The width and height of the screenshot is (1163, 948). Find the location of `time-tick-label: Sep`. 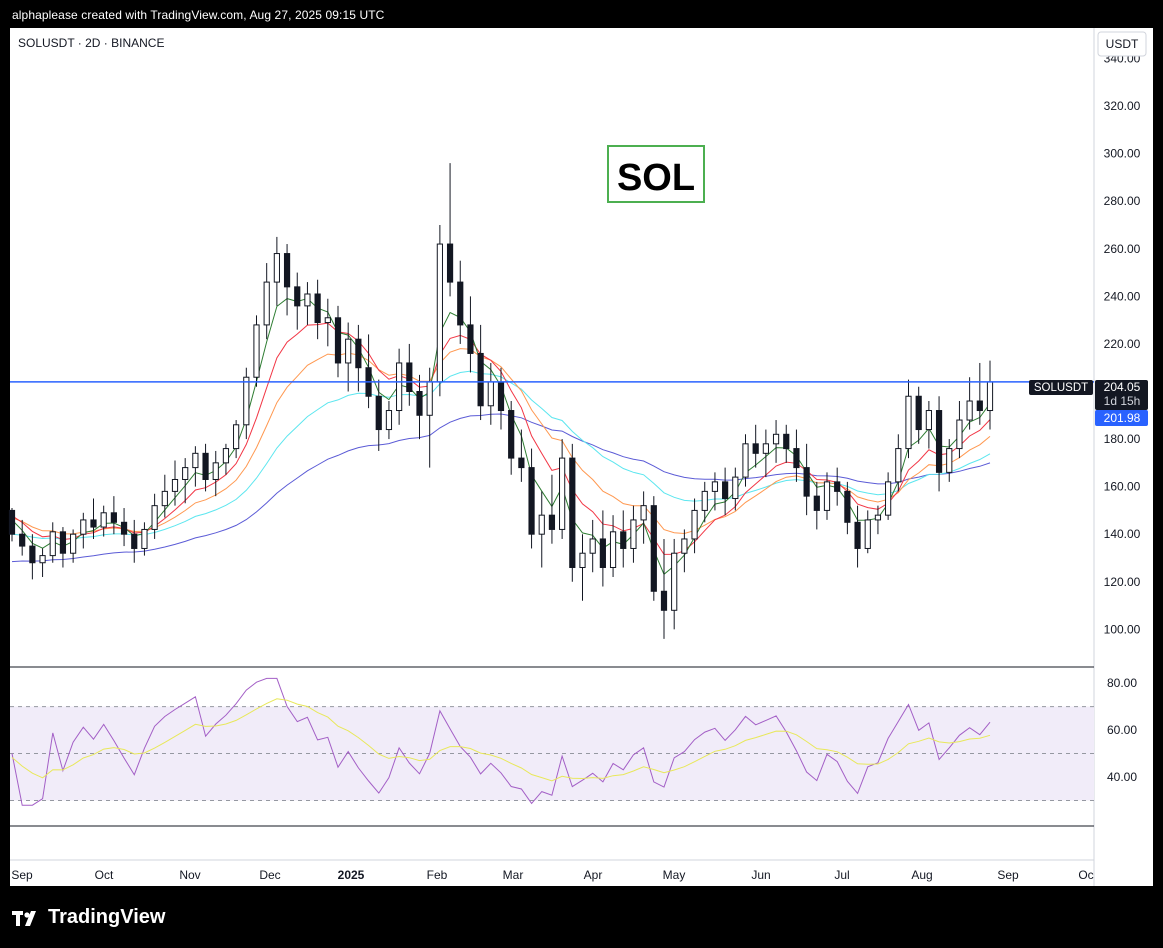

time-tick-label: Sep is located at coordinates (1008, 875).